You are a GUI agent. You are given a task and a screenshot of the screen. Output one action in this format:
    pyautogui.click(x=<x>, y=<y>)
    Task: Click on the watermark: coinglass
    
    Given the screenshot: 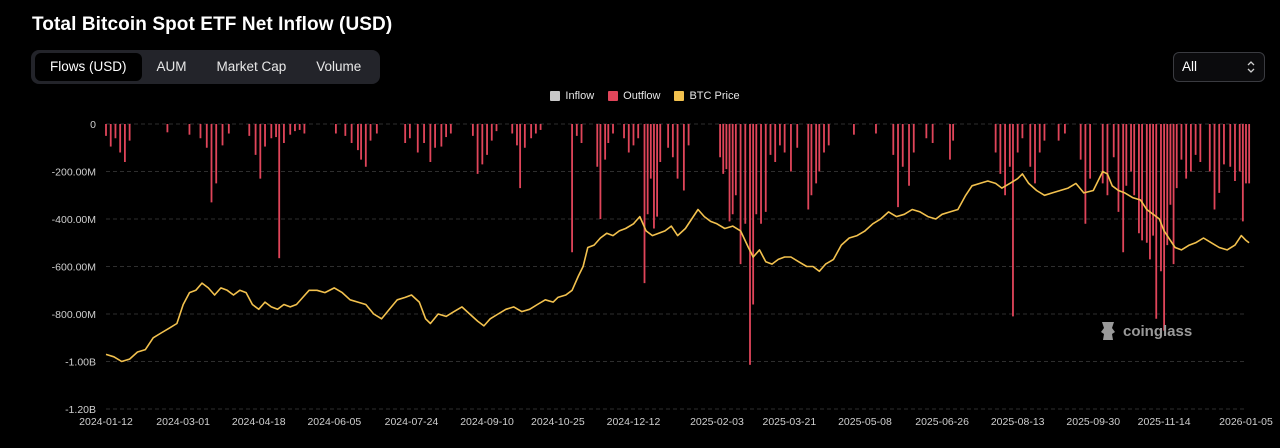 What is the action you would take?
    pyautogui.click(x=1145, y=331)
    